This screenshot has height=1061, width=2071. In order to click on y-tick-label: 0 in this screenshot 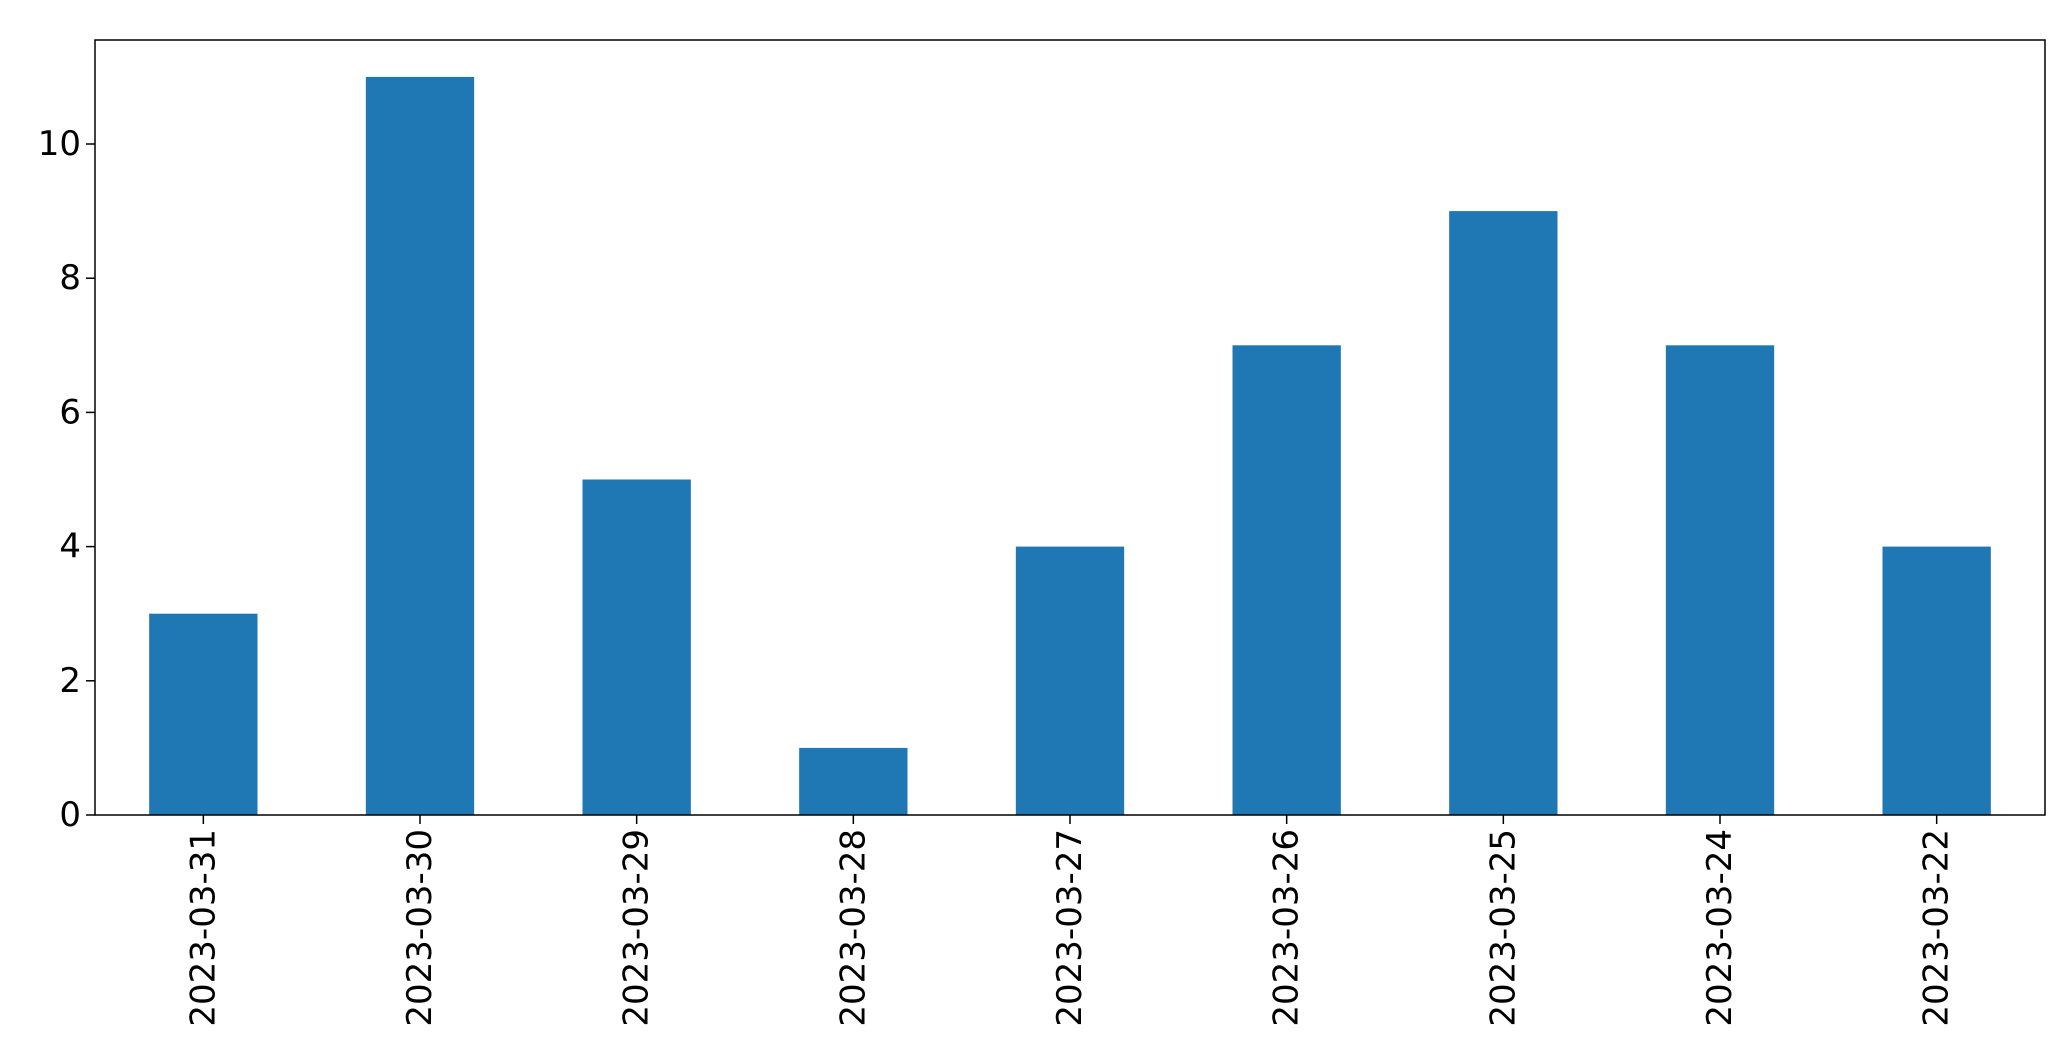, I will do `click(70, 815)`.